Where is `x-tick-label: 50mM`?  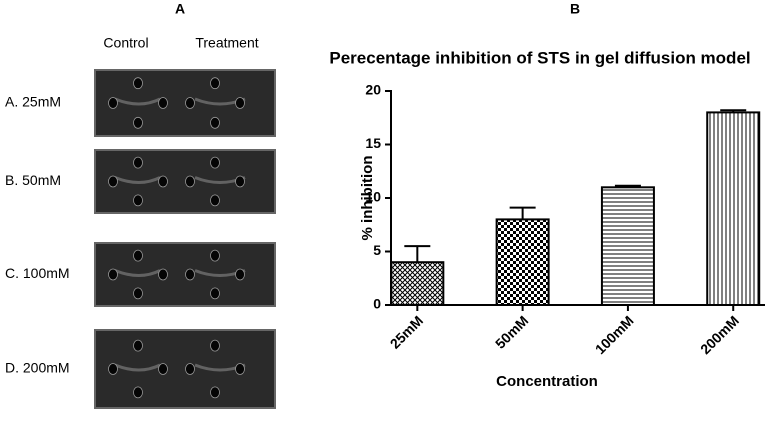 x-tick-label: 50mM is located at coordinates (511, 331).